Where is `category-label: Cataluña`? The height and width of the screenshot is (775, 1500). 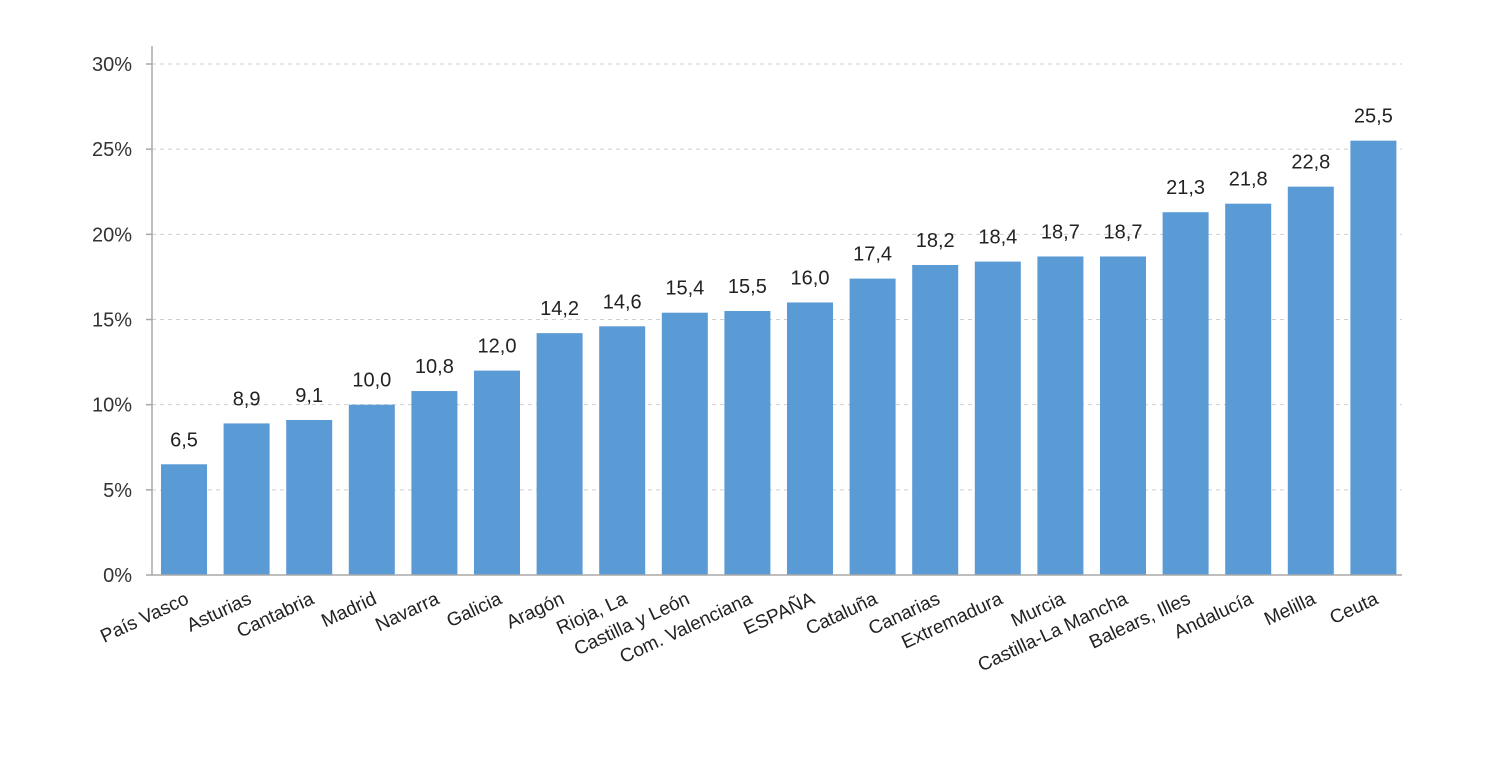
category-label: Cataluña is located at coordinates (842, 613).